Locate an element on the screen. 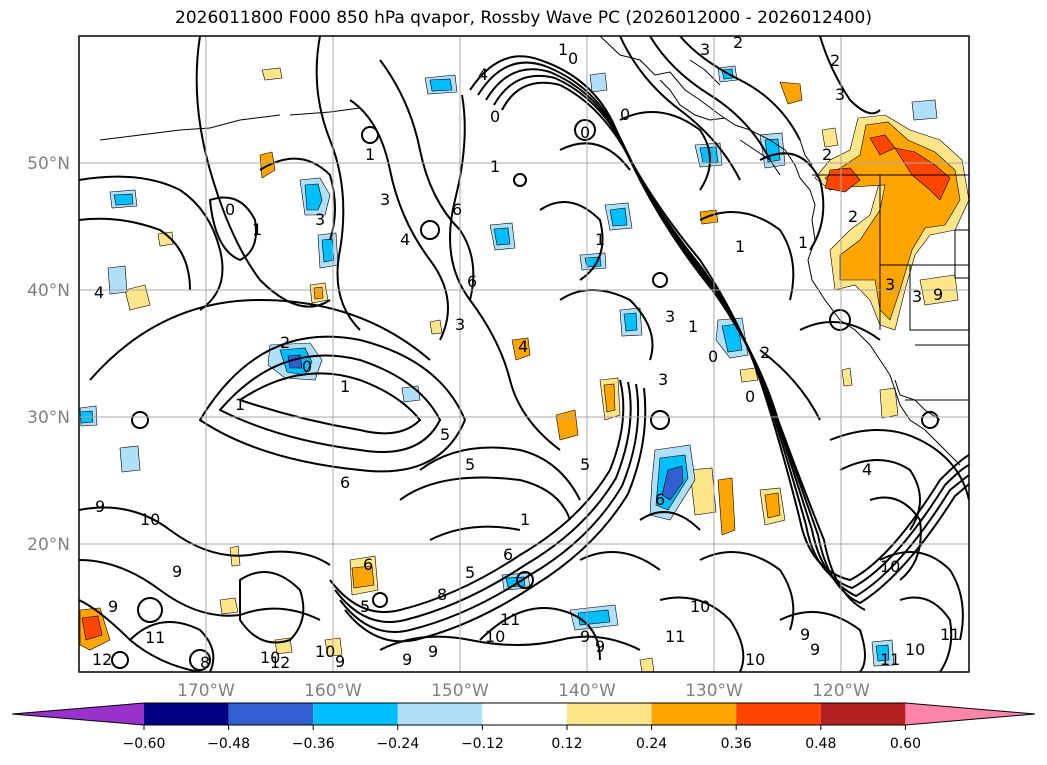  longitude-labels: 170°W 160°W 150°W 140°W 130°W 120°W is located at coordinates (523, 691).